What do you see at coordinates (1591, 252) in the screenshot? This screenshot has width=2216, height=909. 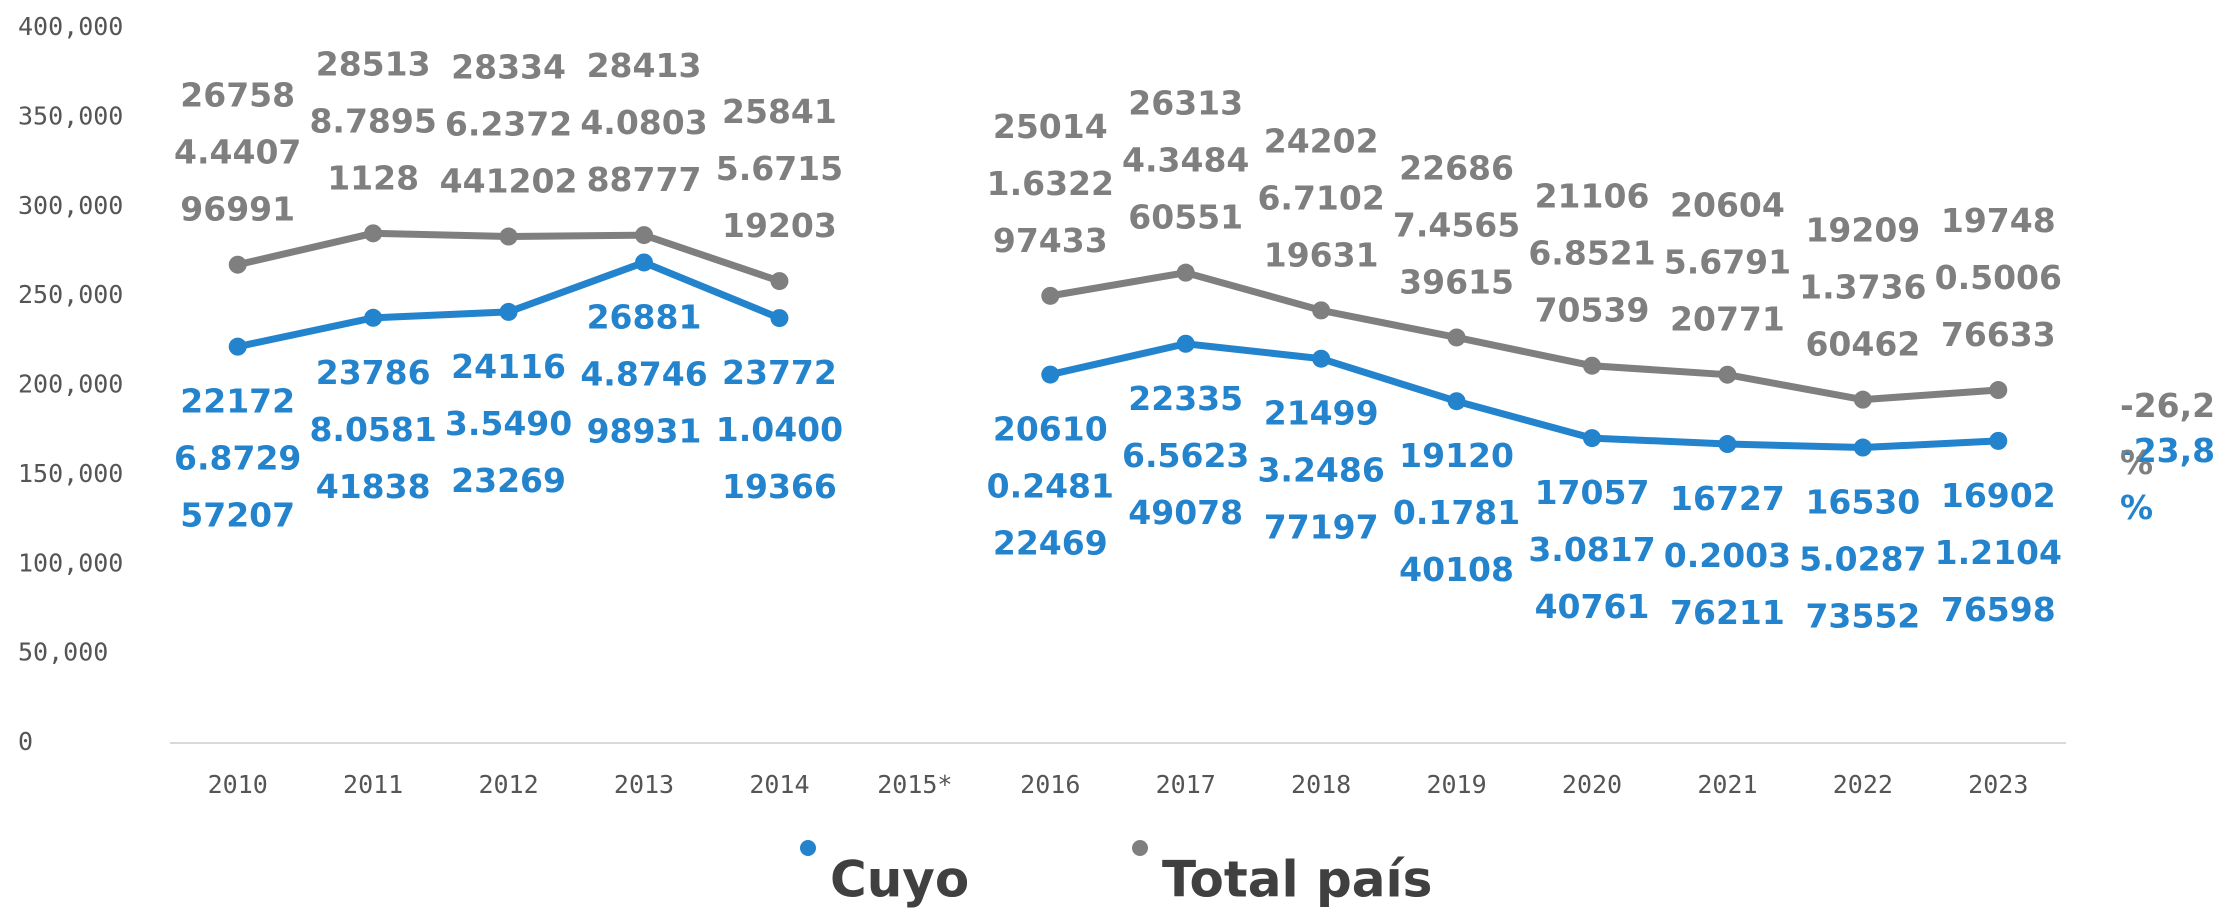 I see `data-label: 21106 6.8521 70539` at bounding box center [1591, 252].